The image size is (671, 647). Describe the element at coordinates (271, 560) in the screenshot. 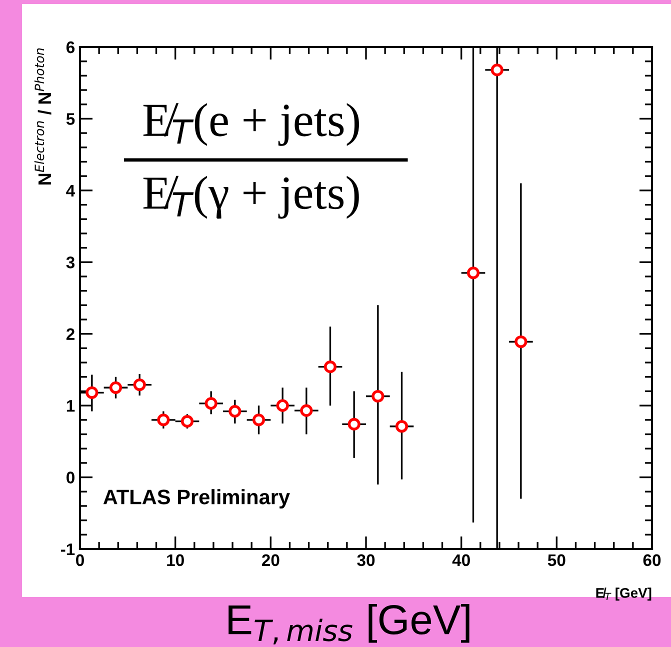

I see `x-tick-label: 20` at that location.